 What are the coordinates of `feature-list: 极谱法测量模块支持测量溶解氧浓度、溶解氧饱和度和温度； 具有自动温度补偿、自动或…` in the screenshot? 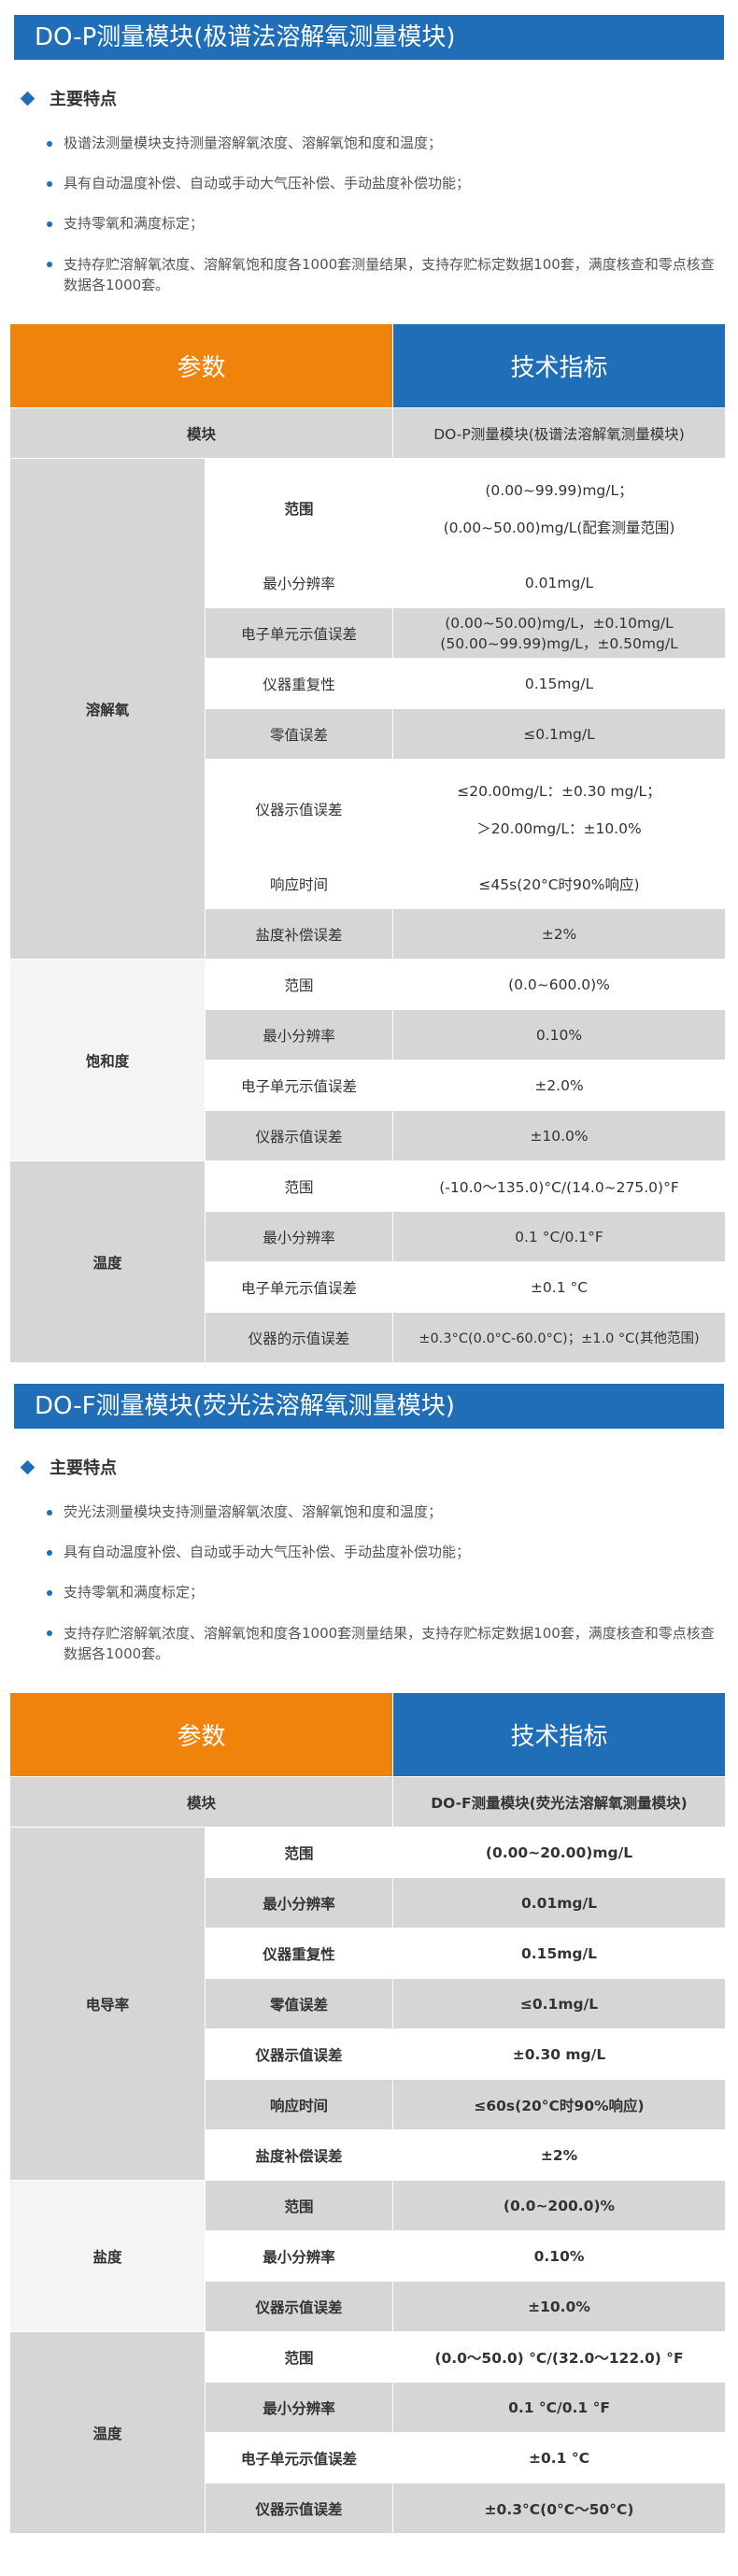 It's located at (378, 214).